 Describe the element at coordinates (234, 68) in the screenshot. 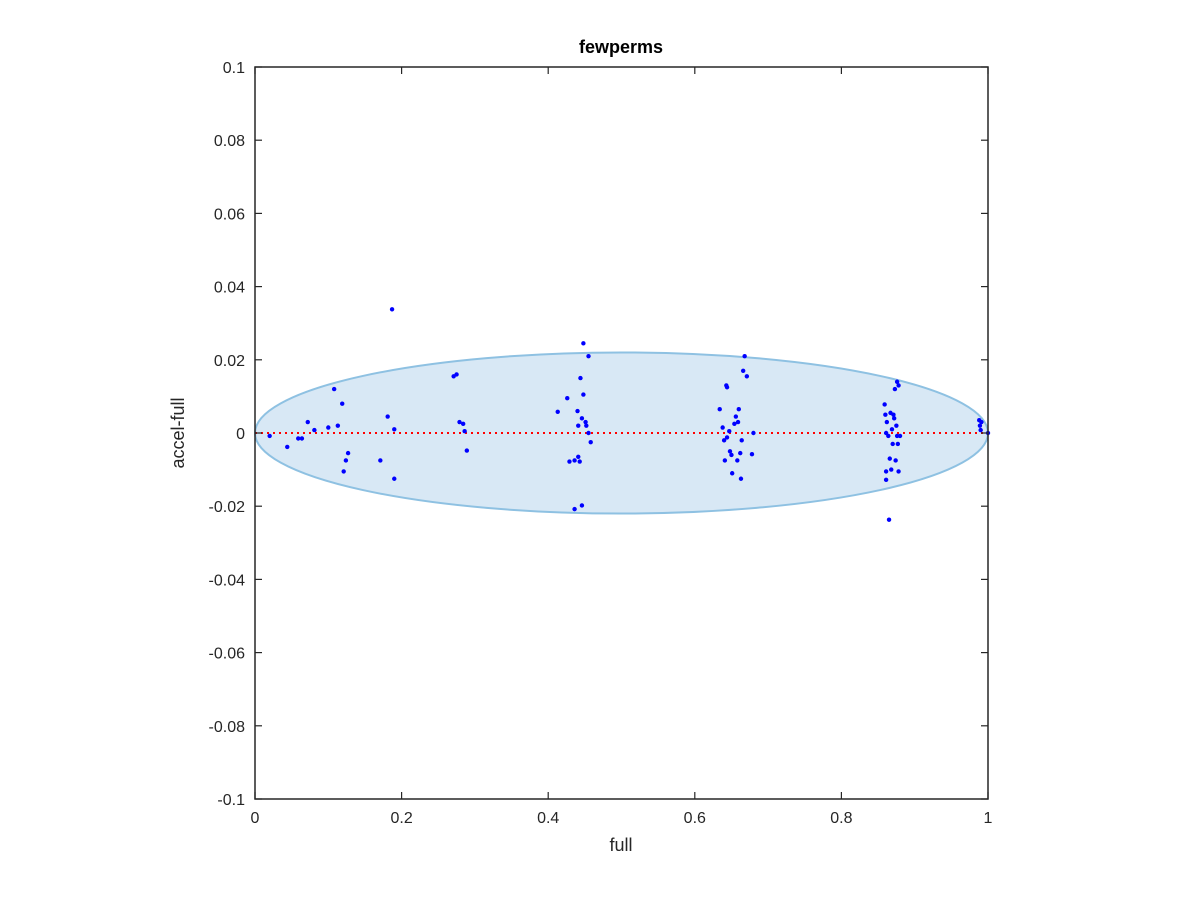

I see `y-tick-label: 0.1` at that location.